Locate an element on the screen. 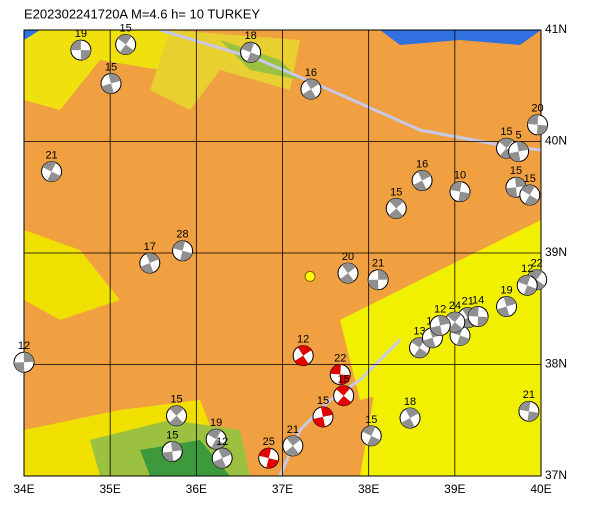  y-tick-label: 40N is located at coordinates (556, 141).